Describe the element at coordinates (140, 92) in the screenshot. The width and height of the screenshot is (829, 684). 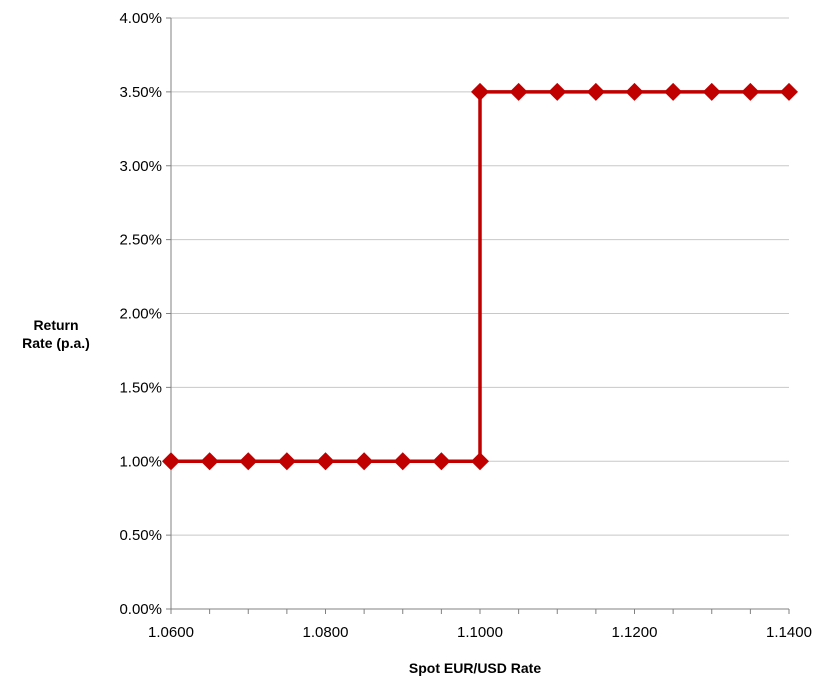
I see `y-tick-label: 3.50%` at that location.